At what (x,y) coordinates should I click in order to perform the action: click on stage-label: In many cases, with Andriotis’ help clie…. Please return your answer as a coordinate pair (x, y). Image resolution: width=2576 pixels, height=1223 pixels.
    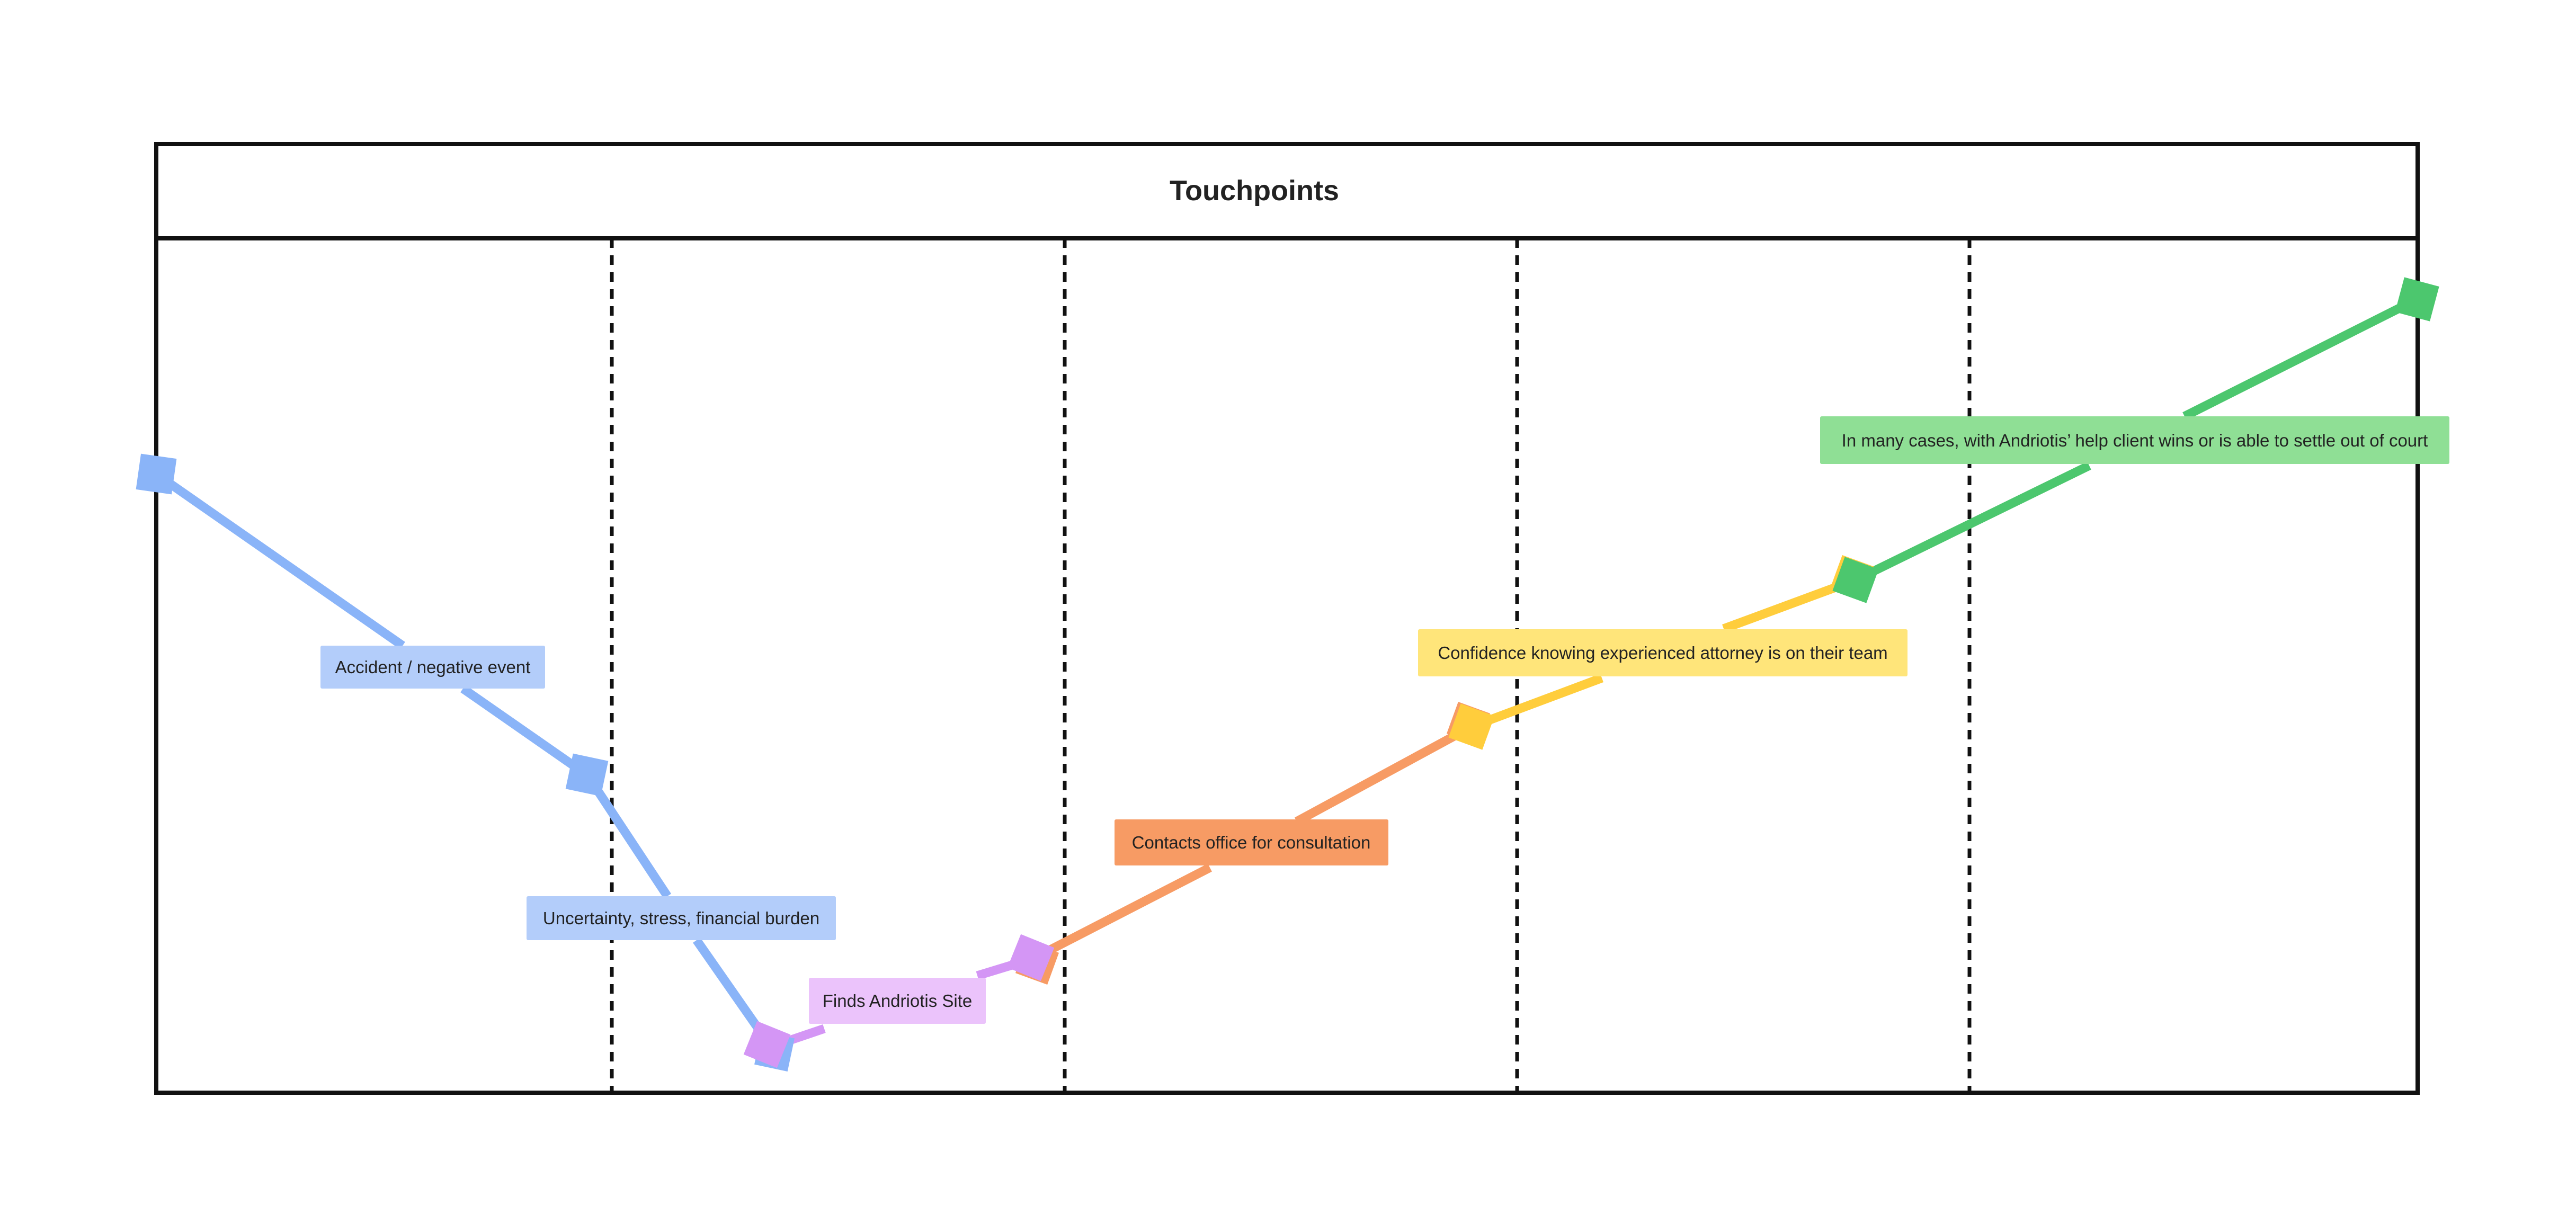
    Looking at the image, I should click on (2134, 440).